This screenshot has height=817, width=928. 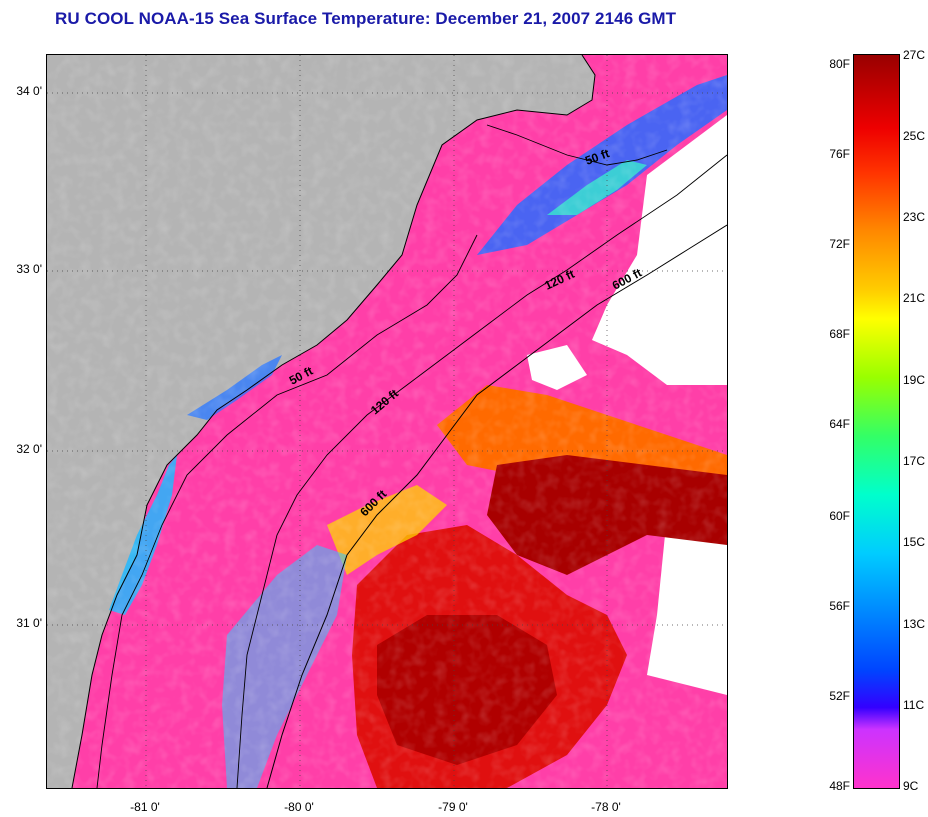 What do you see at coordinates (839, 606) in the screenshot?
I see `colorbar-f-56: 56F` at bounding box center [839, 606].